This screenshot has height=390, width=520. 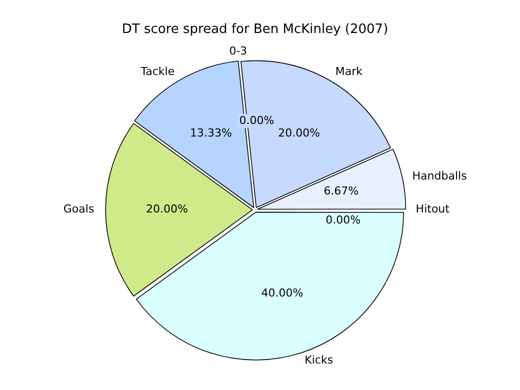 What do you see at coordinates (78, 209) in the screenshot?
I see `slice-label: Goals` at bounding box center [78, 209].